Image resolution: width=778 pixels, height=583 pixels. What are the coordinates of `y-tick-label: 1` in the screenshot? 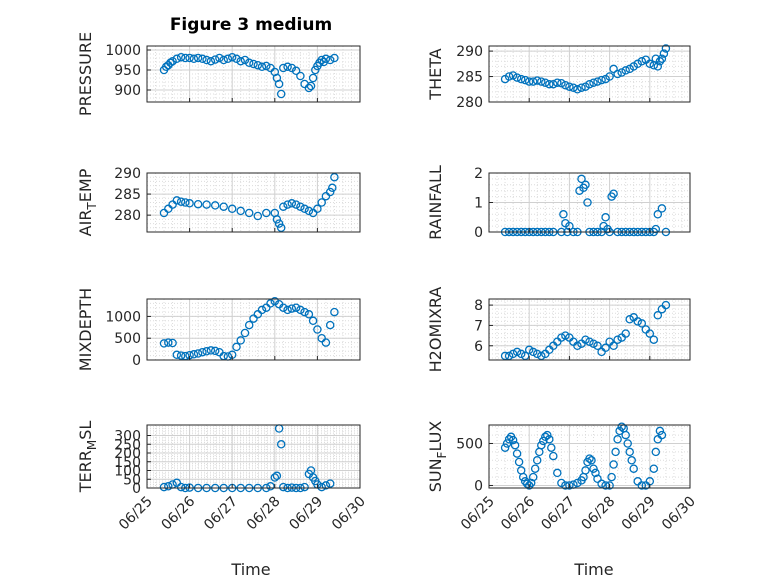 It's located at (478, 204).